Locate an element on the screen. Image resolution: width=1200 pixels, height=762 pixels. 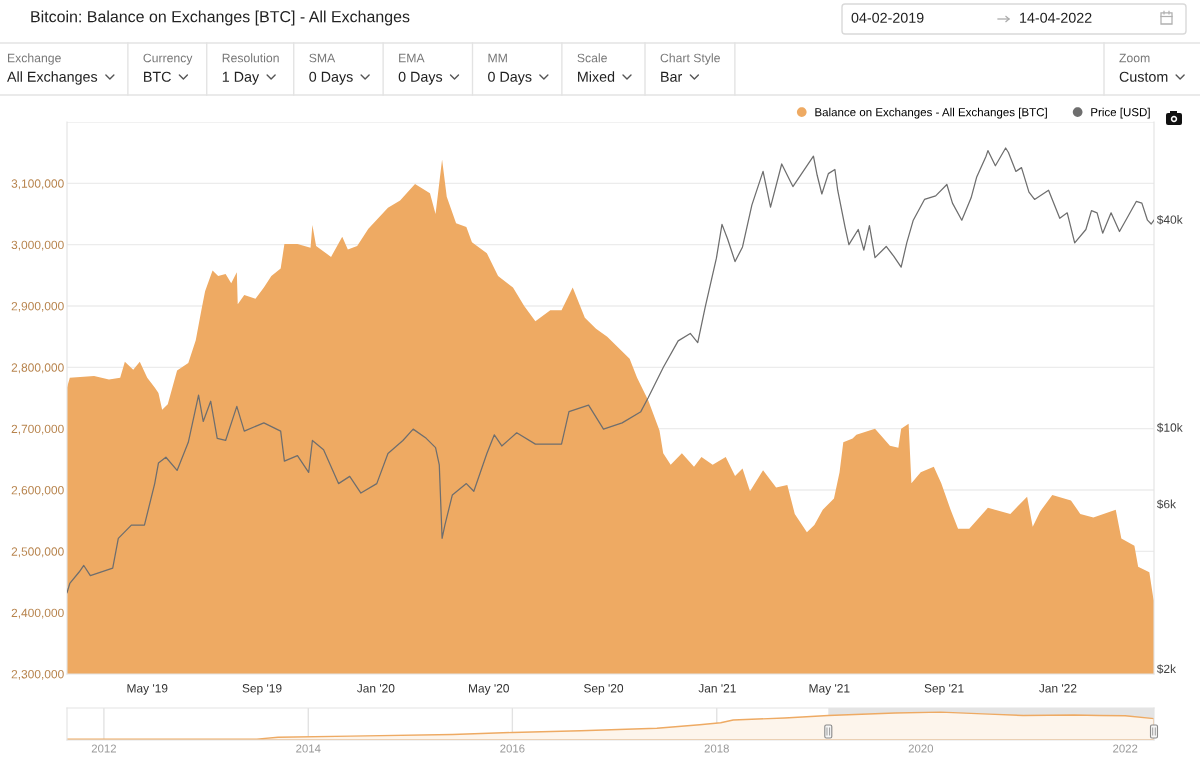
y2-tick-label: $10k is located at coordinates (1169, 427).